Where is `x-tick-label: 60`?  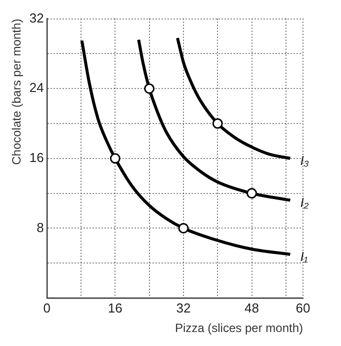 x-tick-label: 60 is located at coordinates (303, 308).